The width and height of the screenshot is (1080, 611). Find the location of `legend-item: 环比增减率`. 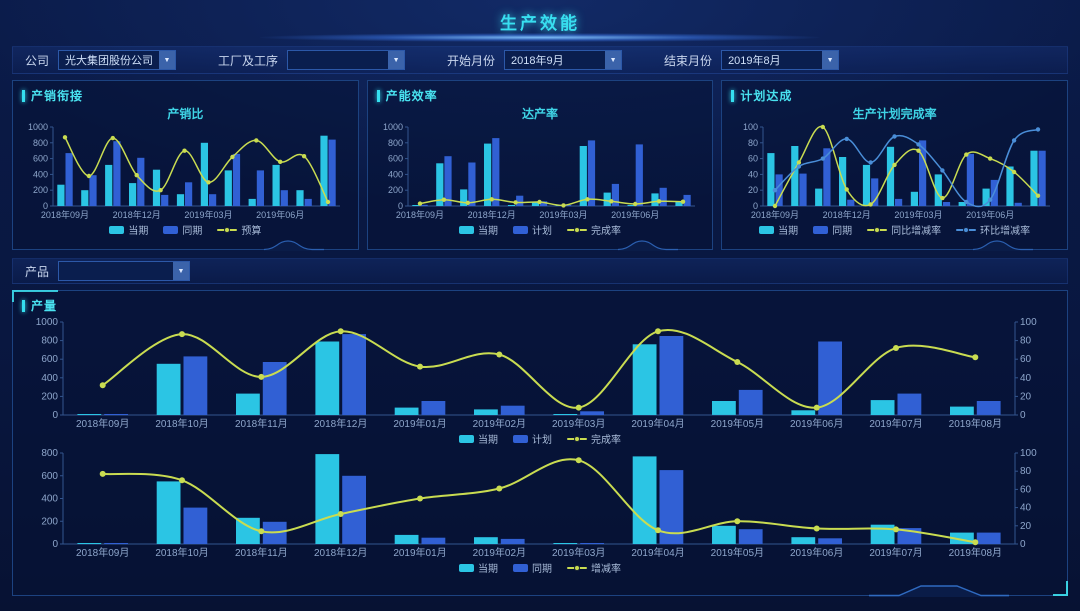

legend-item: 环比增减率 is located at coordinates (993, 229).